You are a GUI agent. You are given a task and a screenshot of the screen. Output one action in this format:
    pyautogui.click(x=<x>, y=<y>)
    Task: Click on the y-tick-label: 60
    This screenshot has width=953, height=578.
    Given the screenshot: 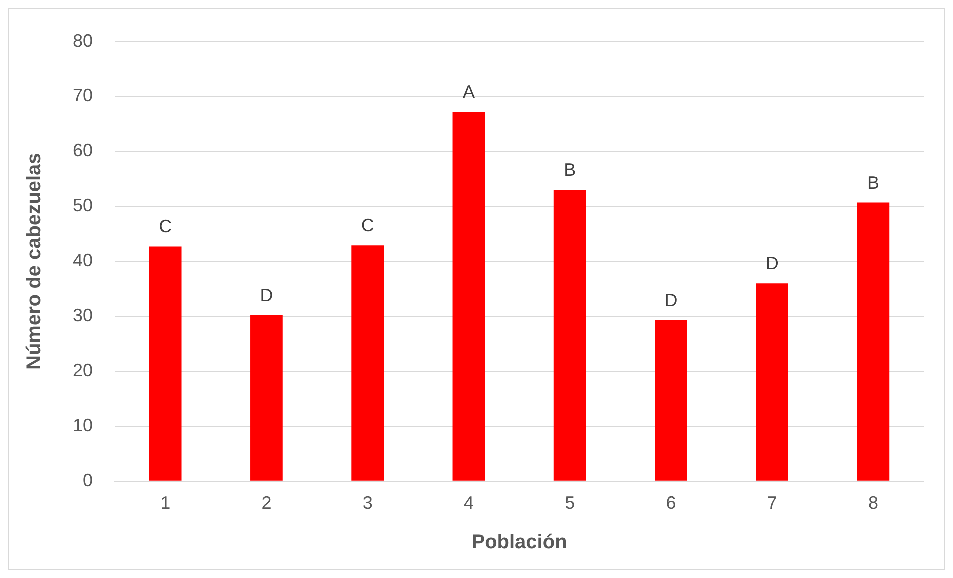 What is the action you would take?
    pyautogui.click(x=83, y=150)
    